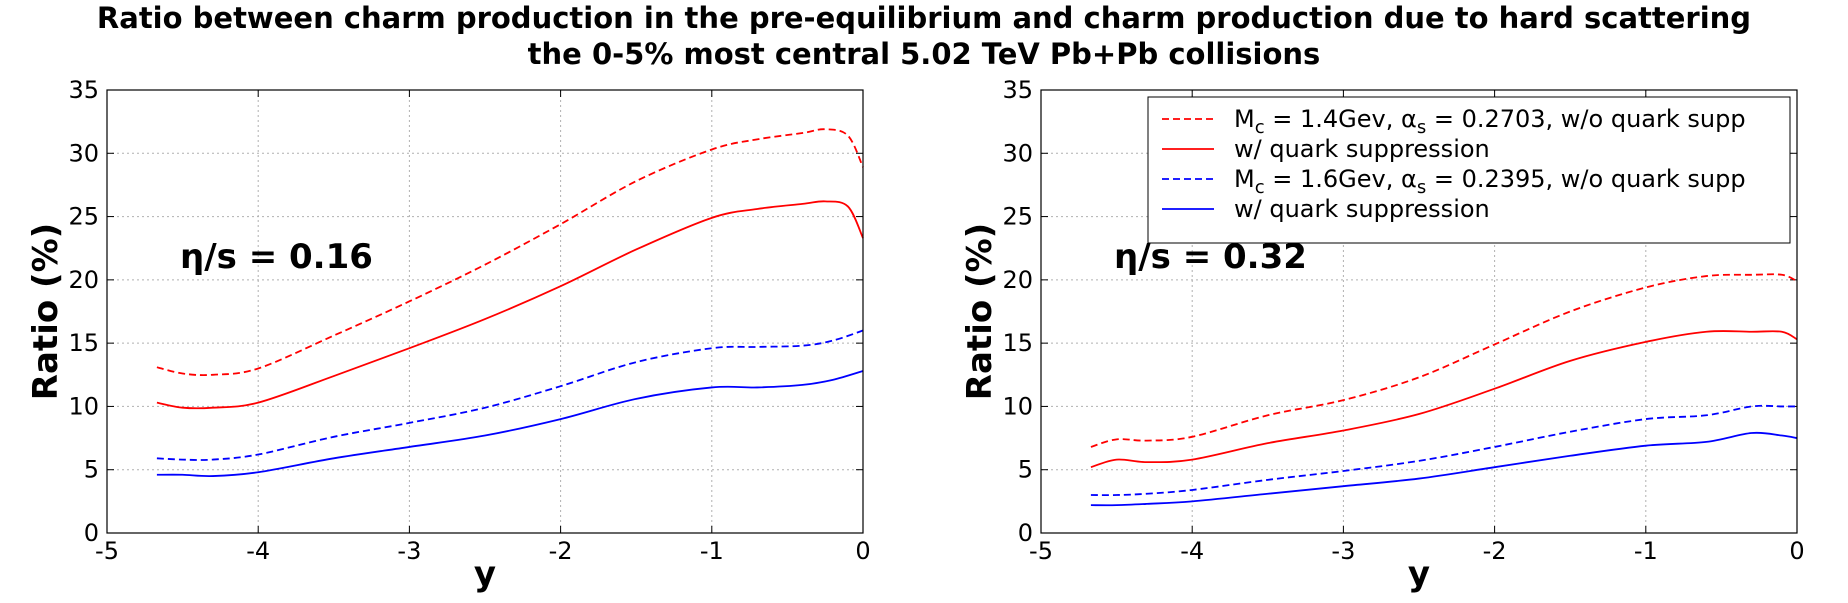  What do you see at coordinates (1210, 257) in the screenshot?
I see `eta-over-s-annotation: η/s = 0.32` at bounding box center [1210, 257].